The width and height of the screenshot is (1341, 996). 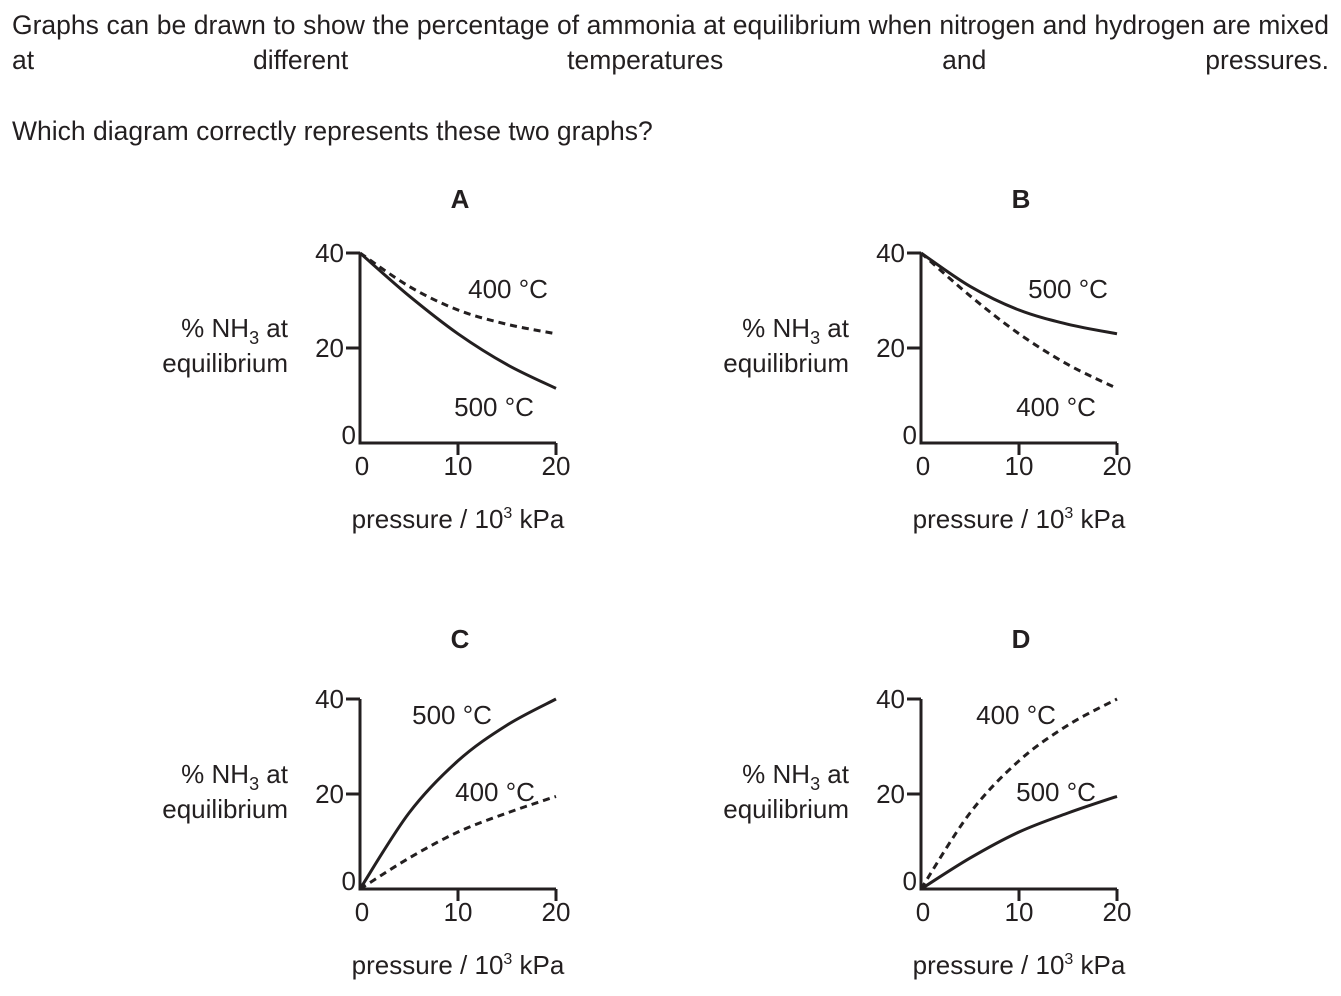 I want to click on option-letter-c: C, so click(x=460, y=639).